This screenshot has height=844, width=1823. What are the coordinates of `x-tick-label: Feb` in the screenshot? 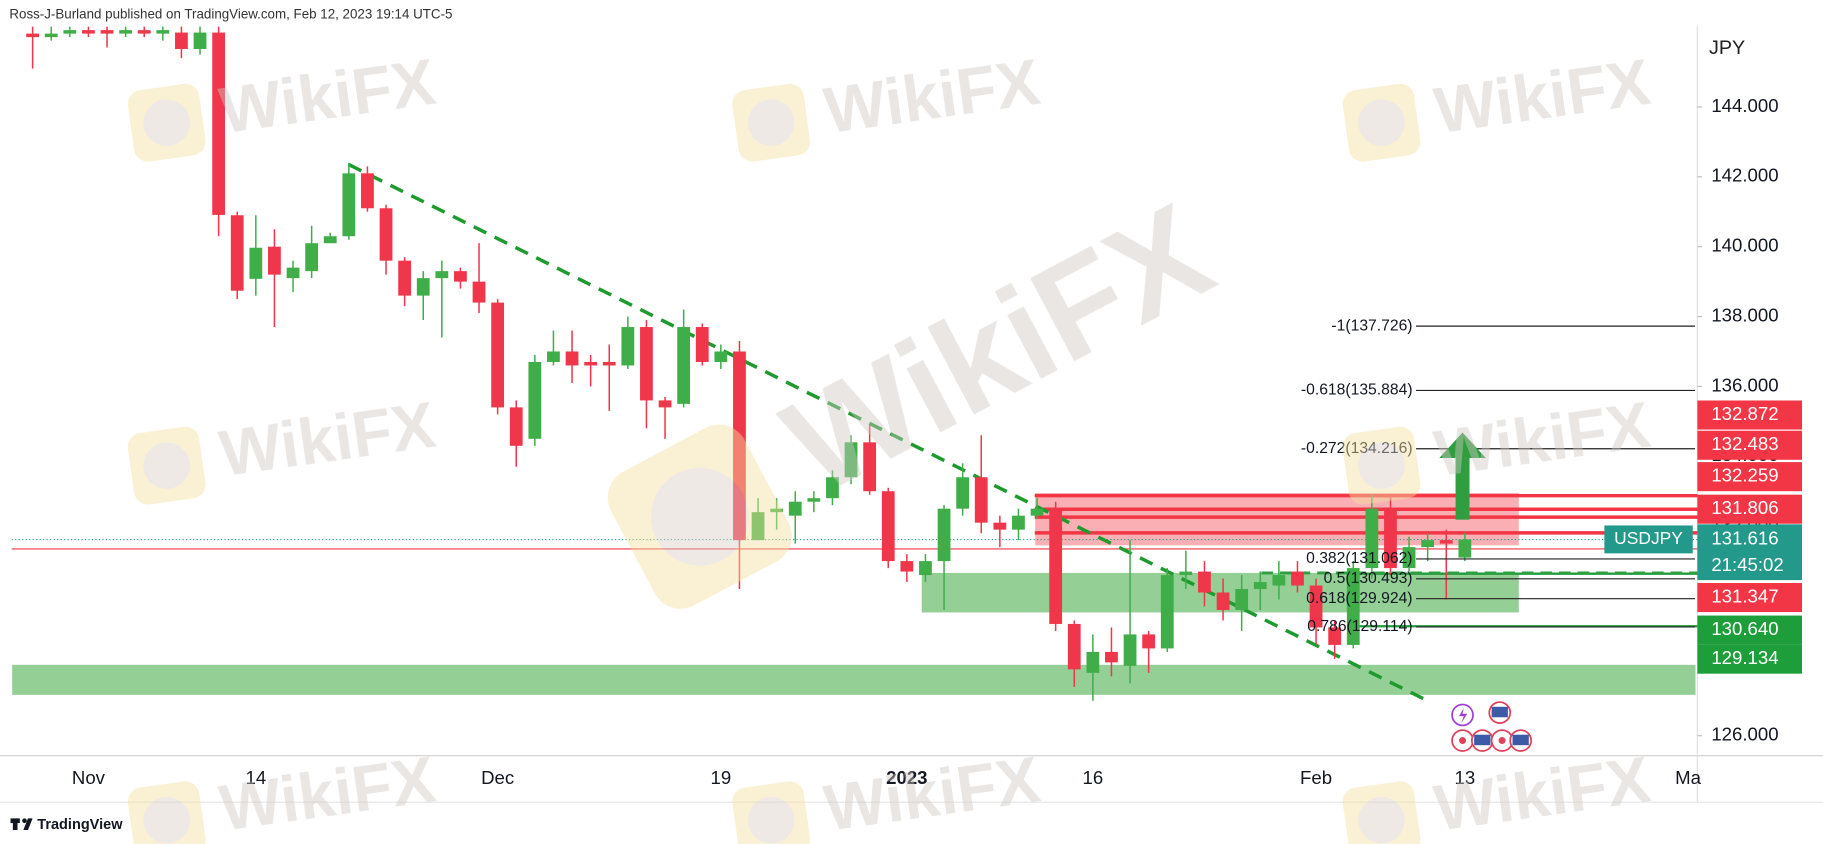 It's located at (1316, 777).